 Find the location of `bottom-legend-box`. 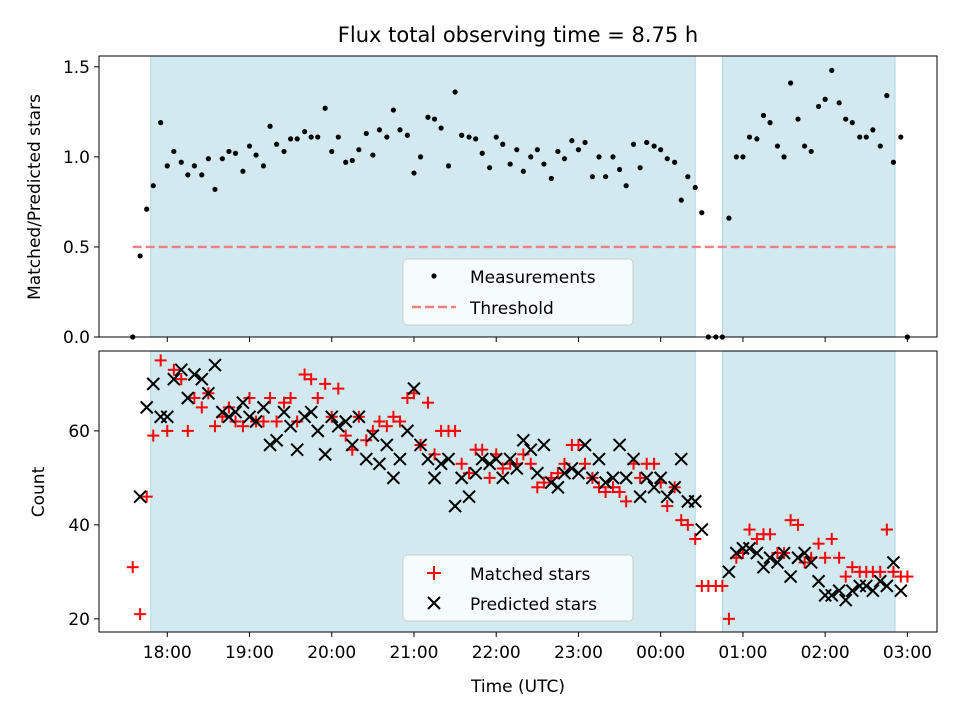

bottom-legend-box is located at coordinates (518, 588).